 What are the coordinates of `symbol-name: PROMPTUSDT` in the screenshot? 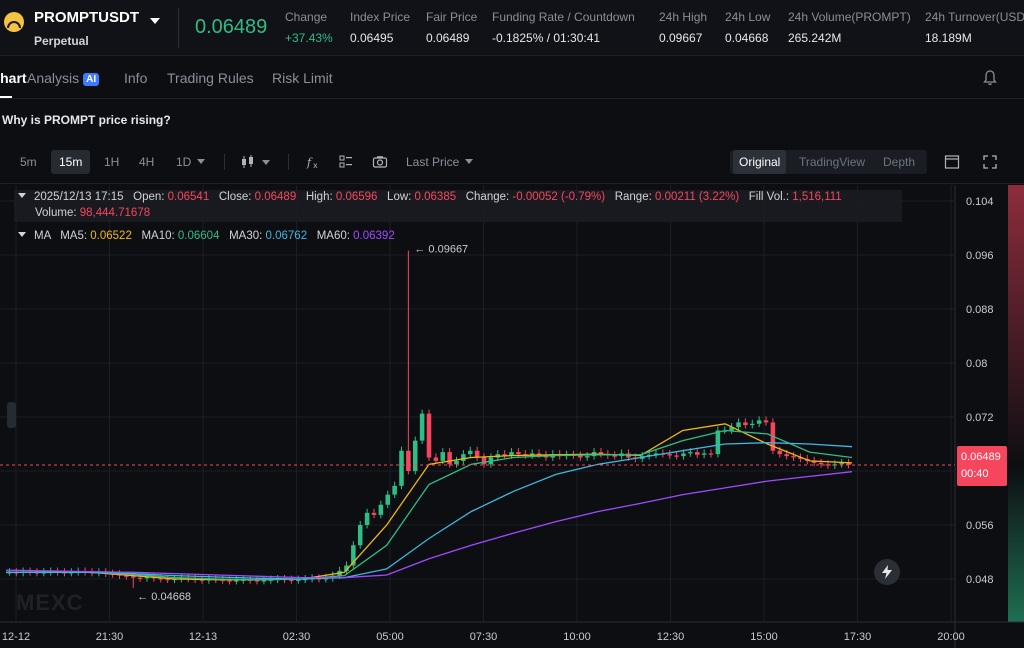 It's located at (86, 17).